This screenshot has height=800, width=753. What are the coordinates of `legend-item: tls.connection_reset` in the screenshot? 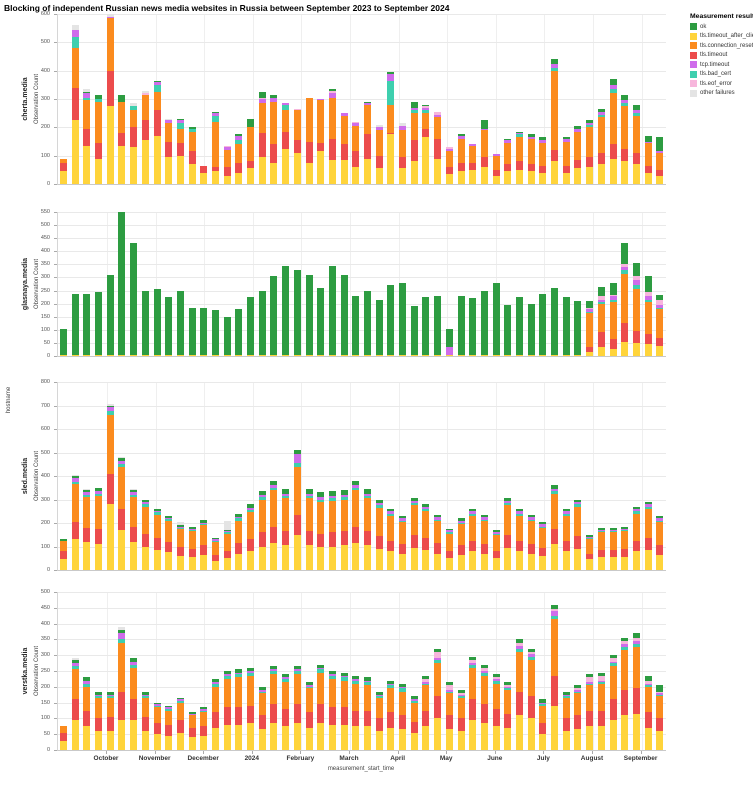 It's located at (721, 45).